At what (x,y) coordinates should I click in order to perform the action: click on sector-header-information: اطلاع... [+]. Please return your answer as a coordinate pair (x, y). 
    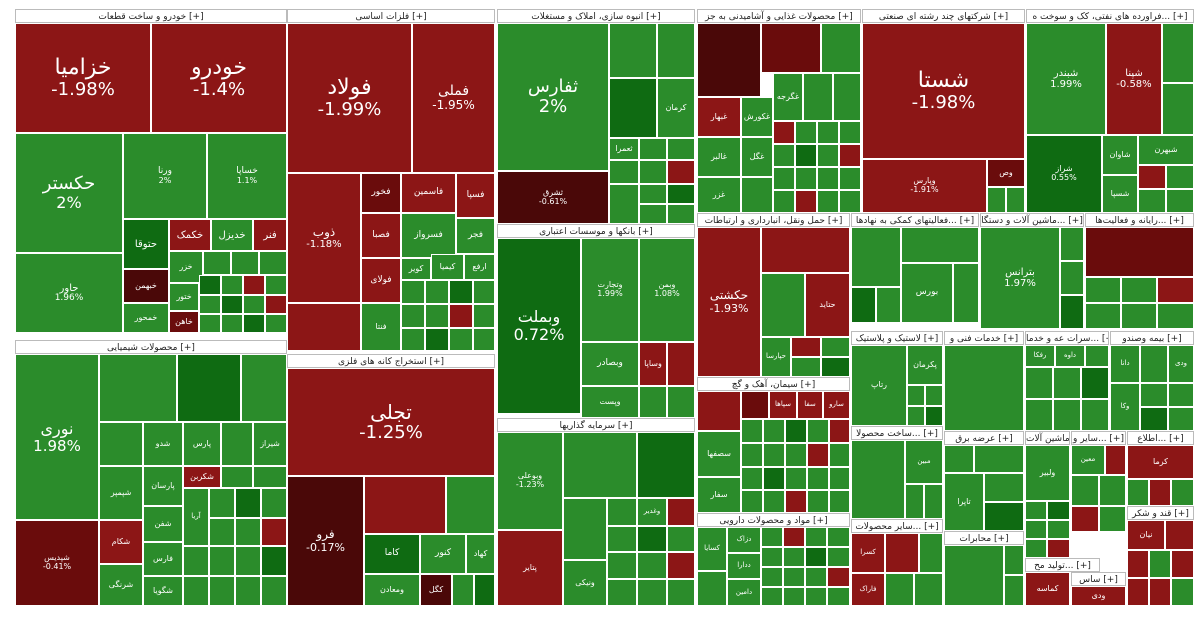
    Looking at the image, I should click on (1160, 438).